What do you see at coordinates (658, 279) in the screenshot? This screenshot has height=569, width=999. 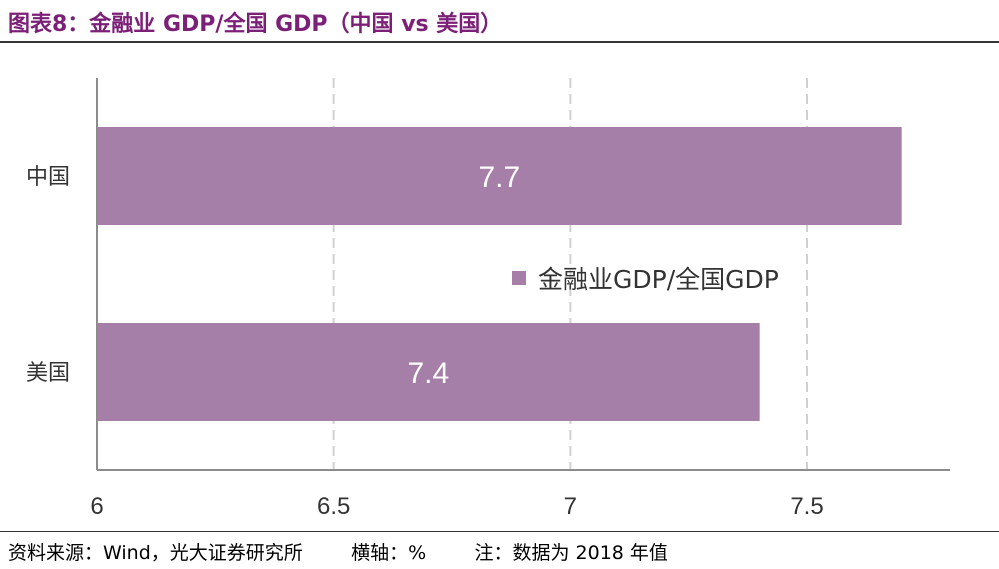 I see `legend-label: 金融业GDP/全国GDP` at bounding box center [658, 279].